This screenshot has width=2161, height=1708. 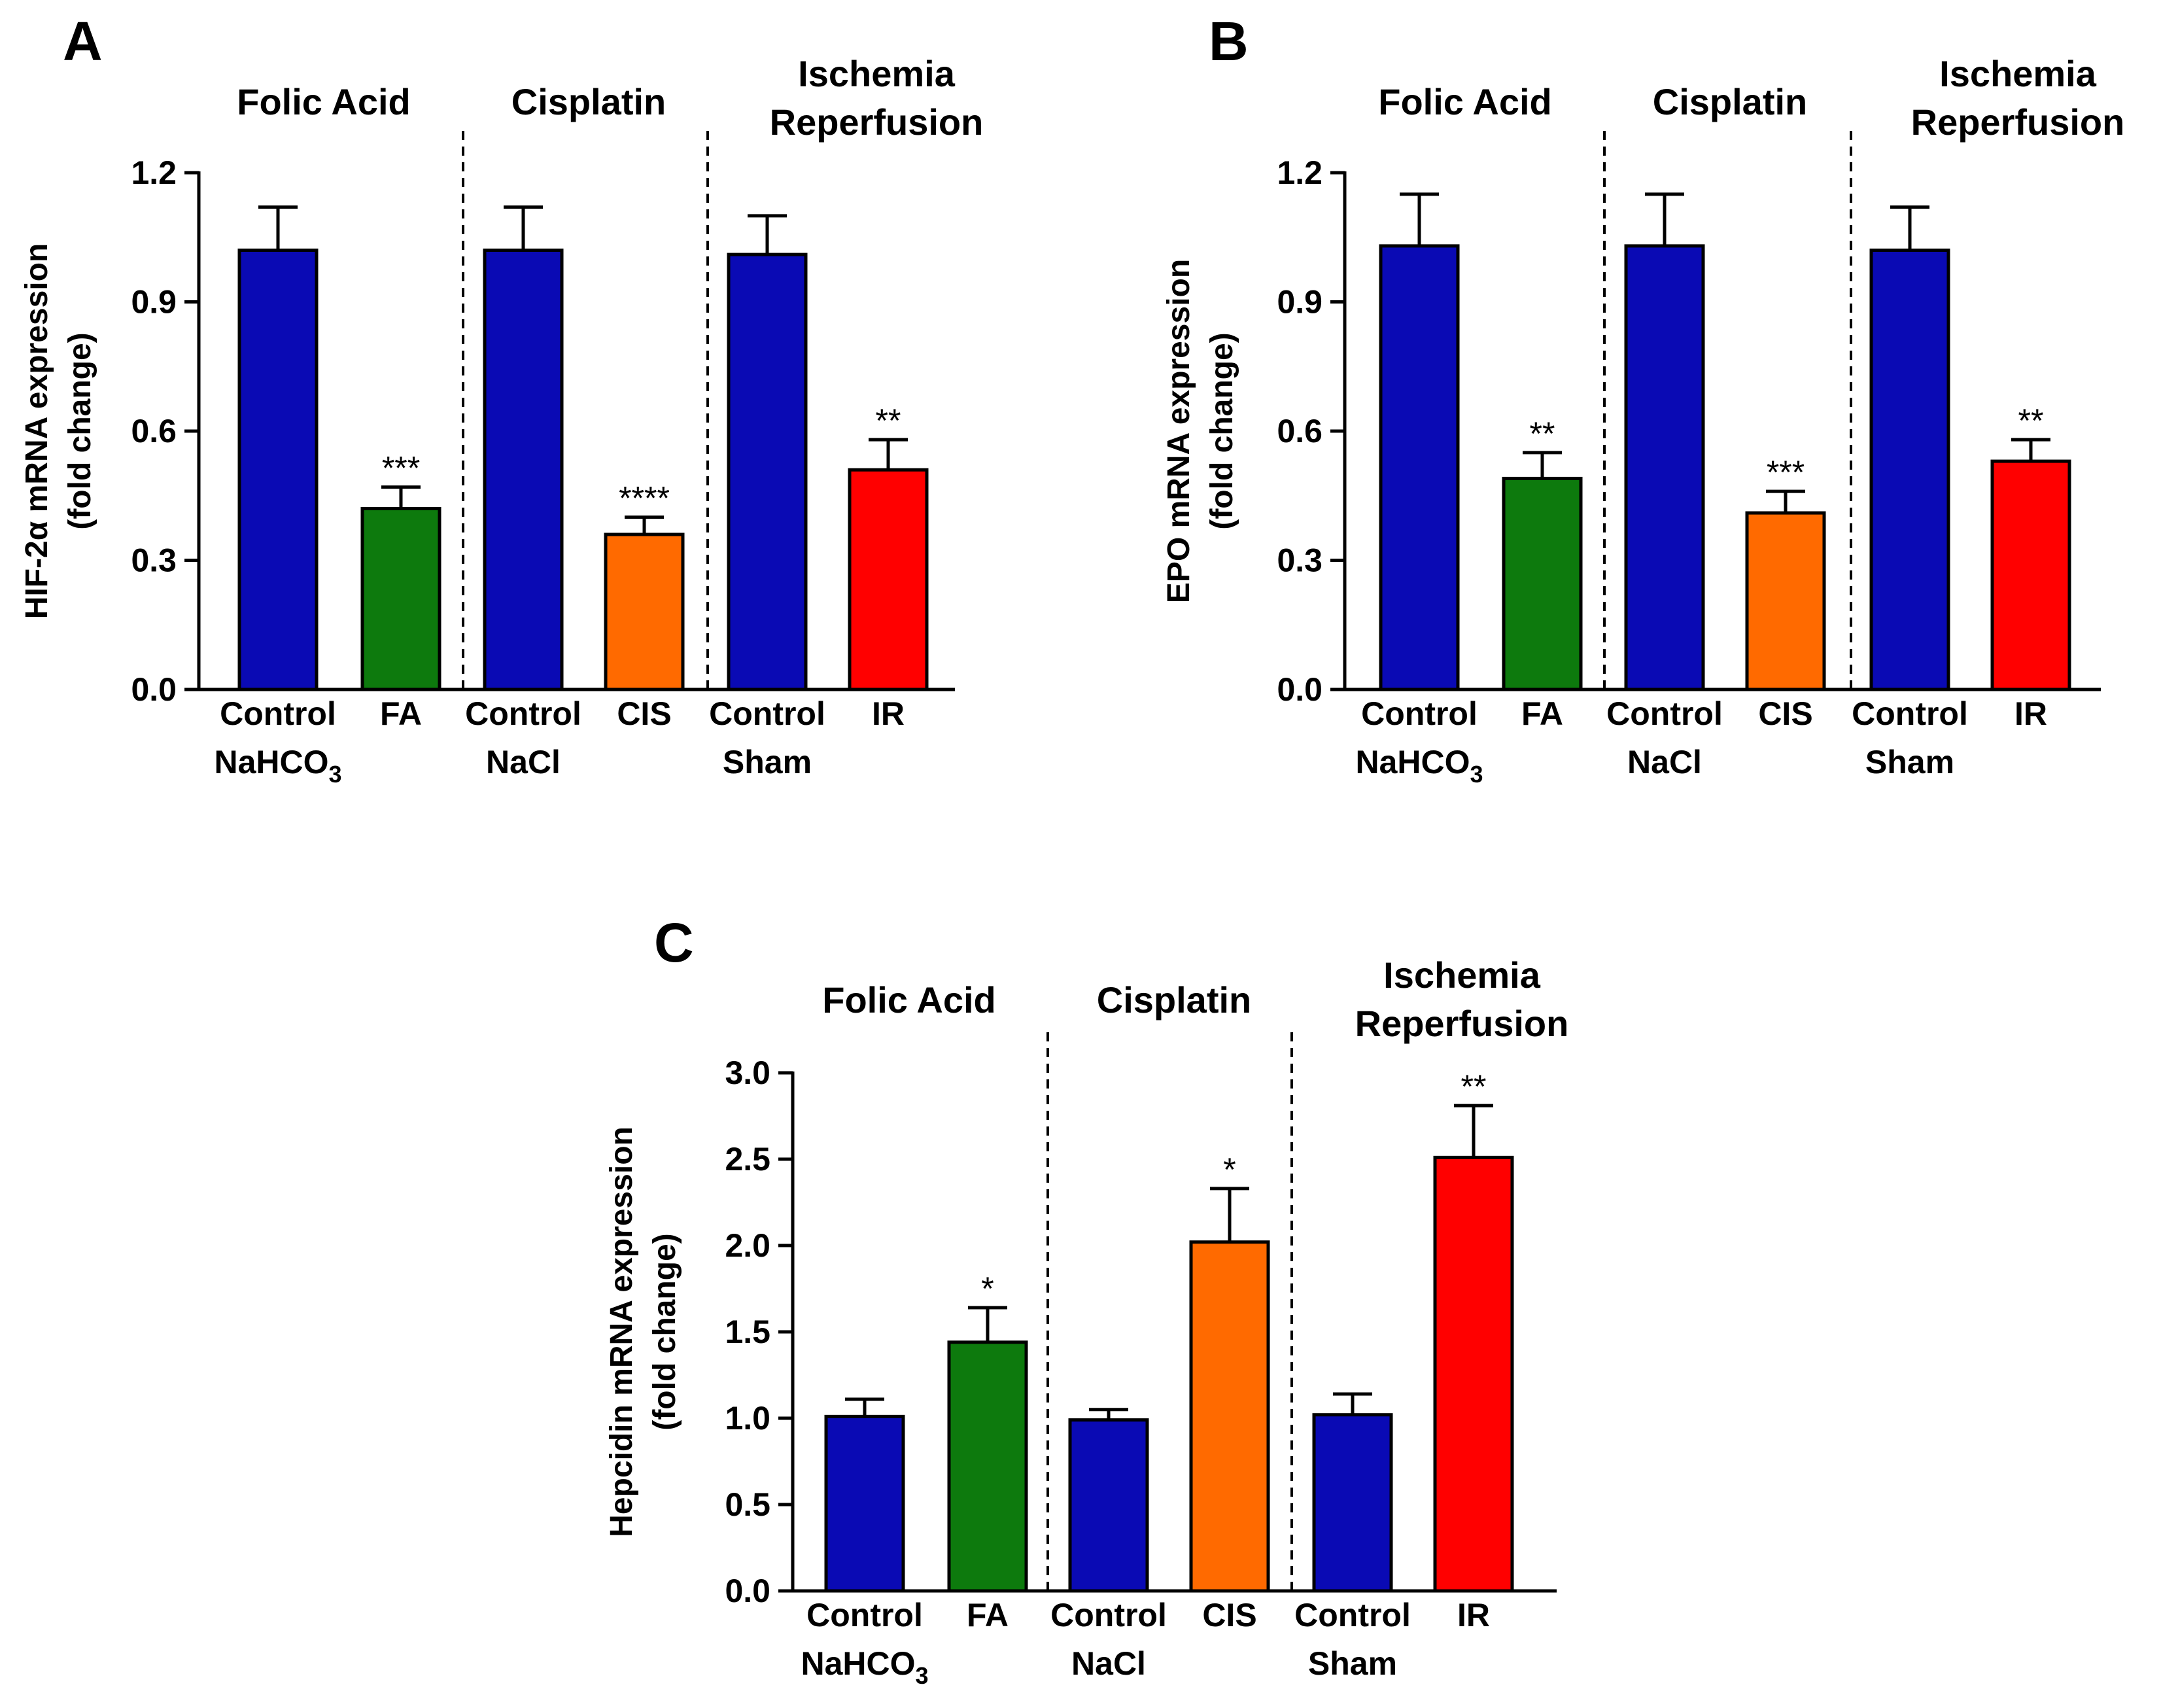 What do you see at coordinates (747, 1419) in the screenshot?
I see `y-tick-label: 1.0` at bounding box center [747, 1419].